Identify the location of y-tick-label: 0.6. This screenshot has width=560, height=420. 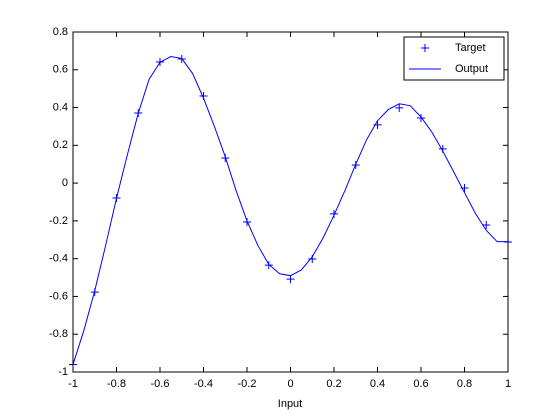
(60, 70).